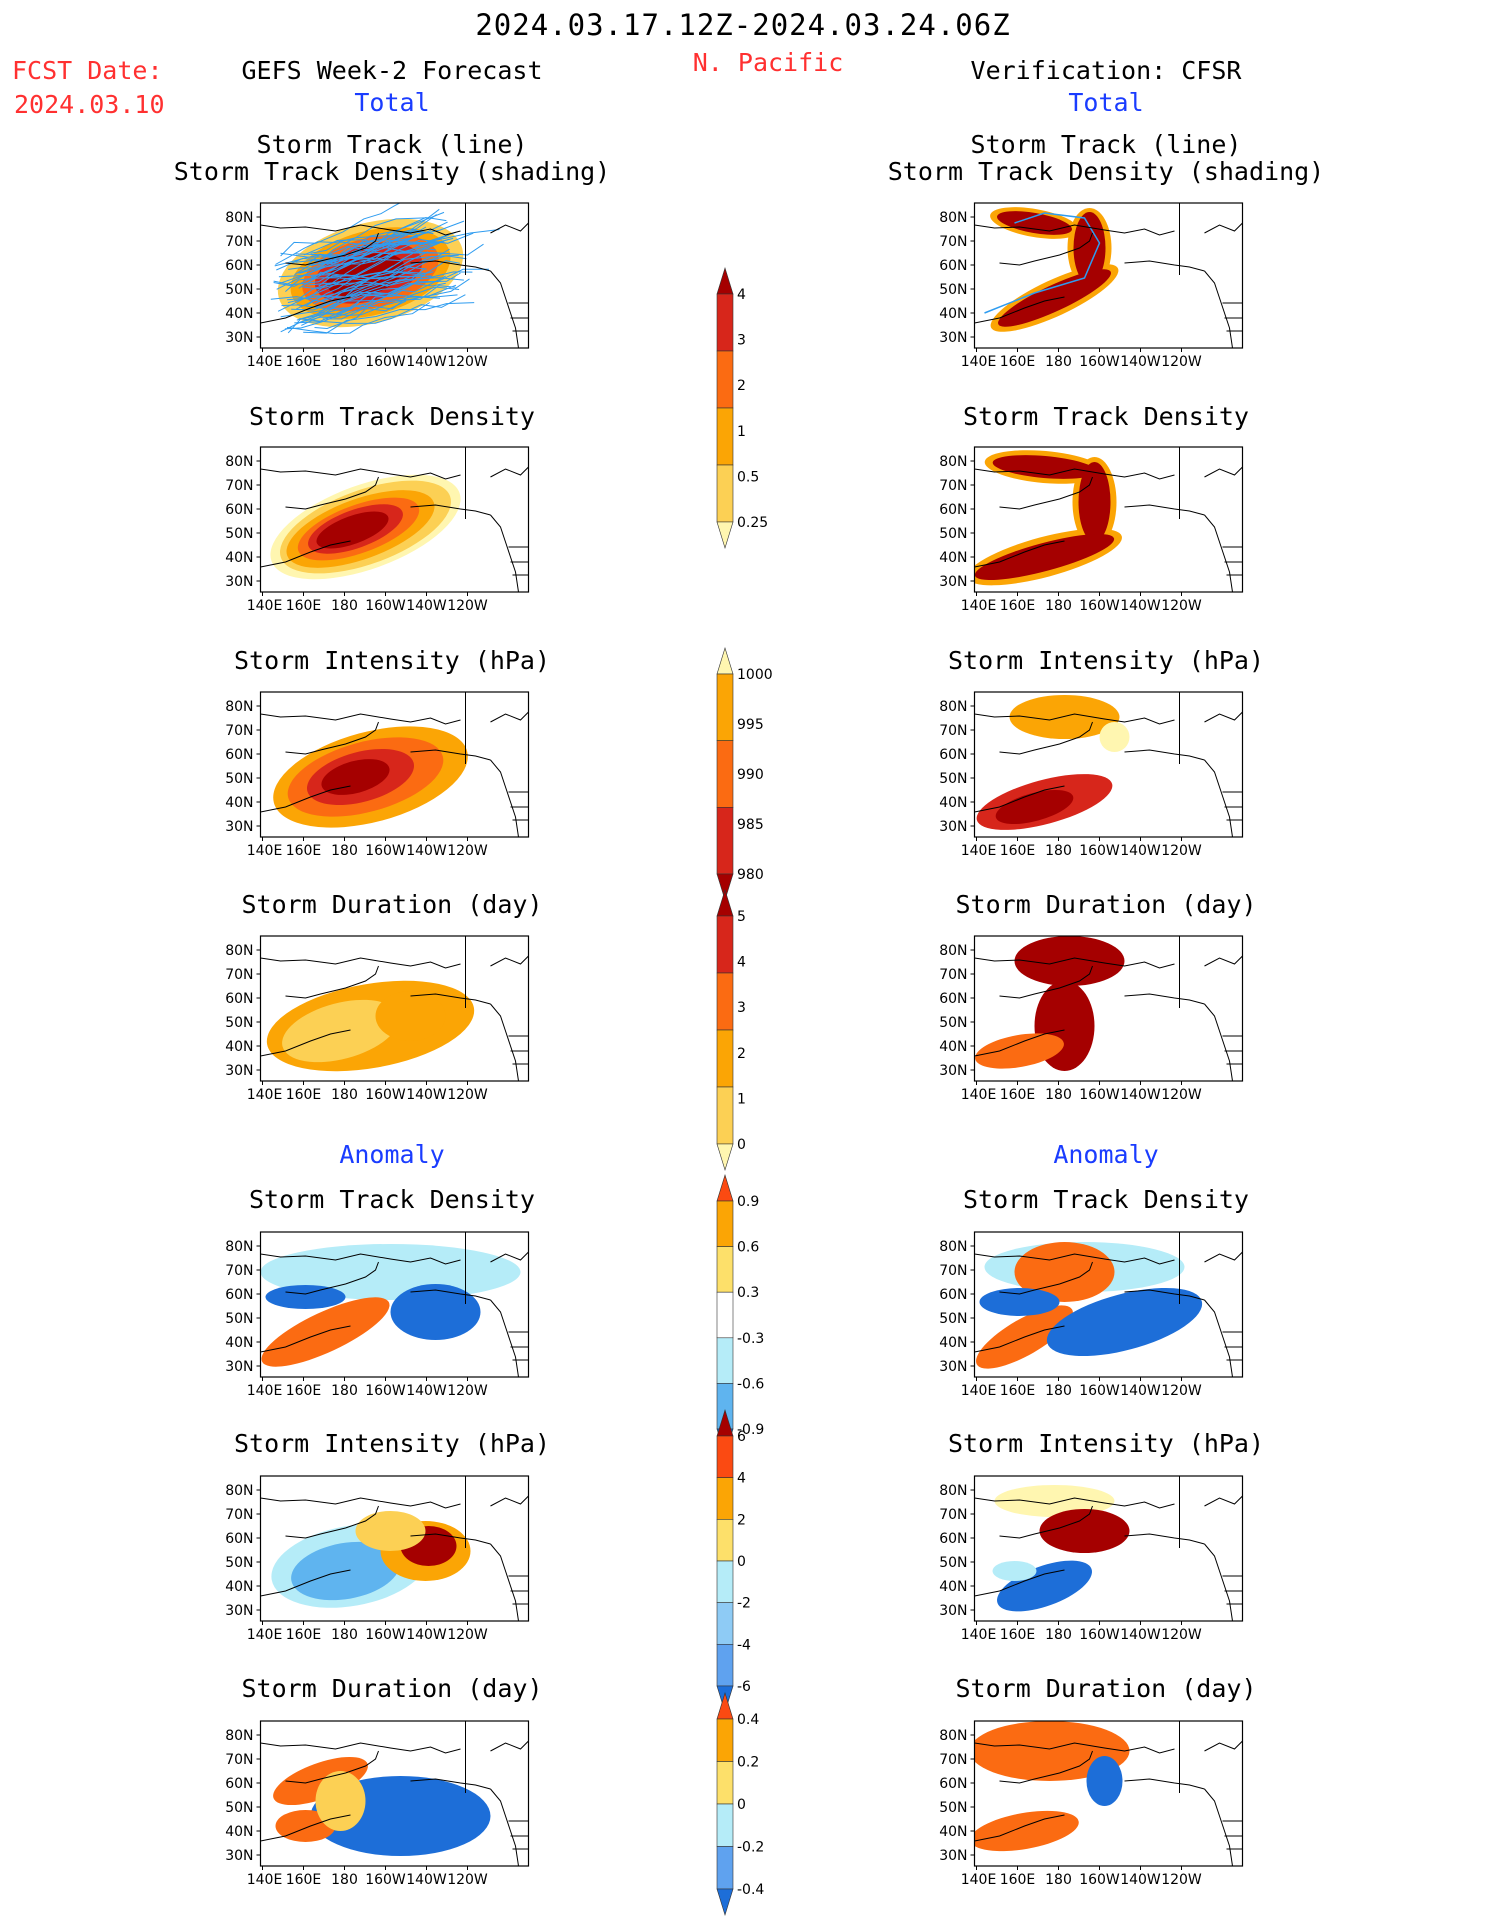  I want to click on left-map-1-lon-label: 140E, so click(265, 362).